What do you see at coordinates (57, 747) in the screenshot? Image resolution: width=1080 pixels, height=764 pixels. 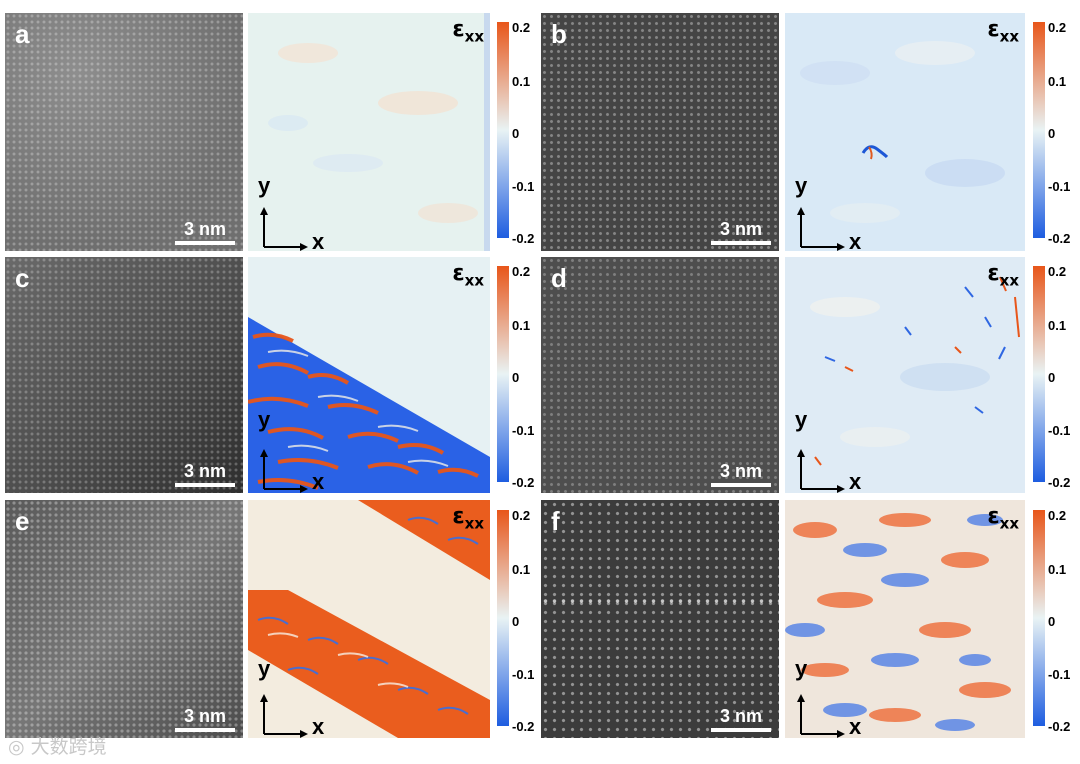 I see `watermark: ◎ 大数跨境` at bounding box center [57, 747].